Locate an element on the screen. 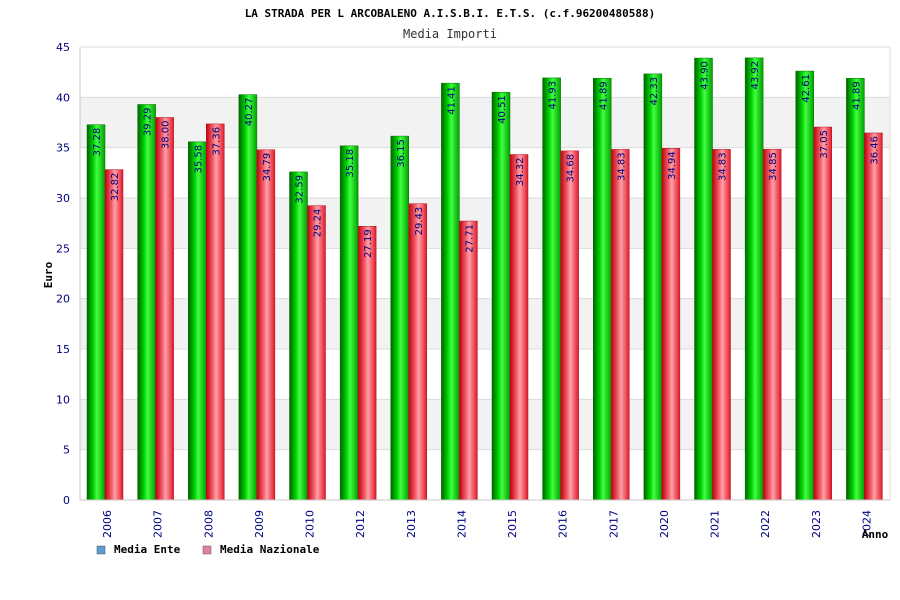 The image size is (900, 600). x-tick-label: 2007 is located at coordinates (158, 524).